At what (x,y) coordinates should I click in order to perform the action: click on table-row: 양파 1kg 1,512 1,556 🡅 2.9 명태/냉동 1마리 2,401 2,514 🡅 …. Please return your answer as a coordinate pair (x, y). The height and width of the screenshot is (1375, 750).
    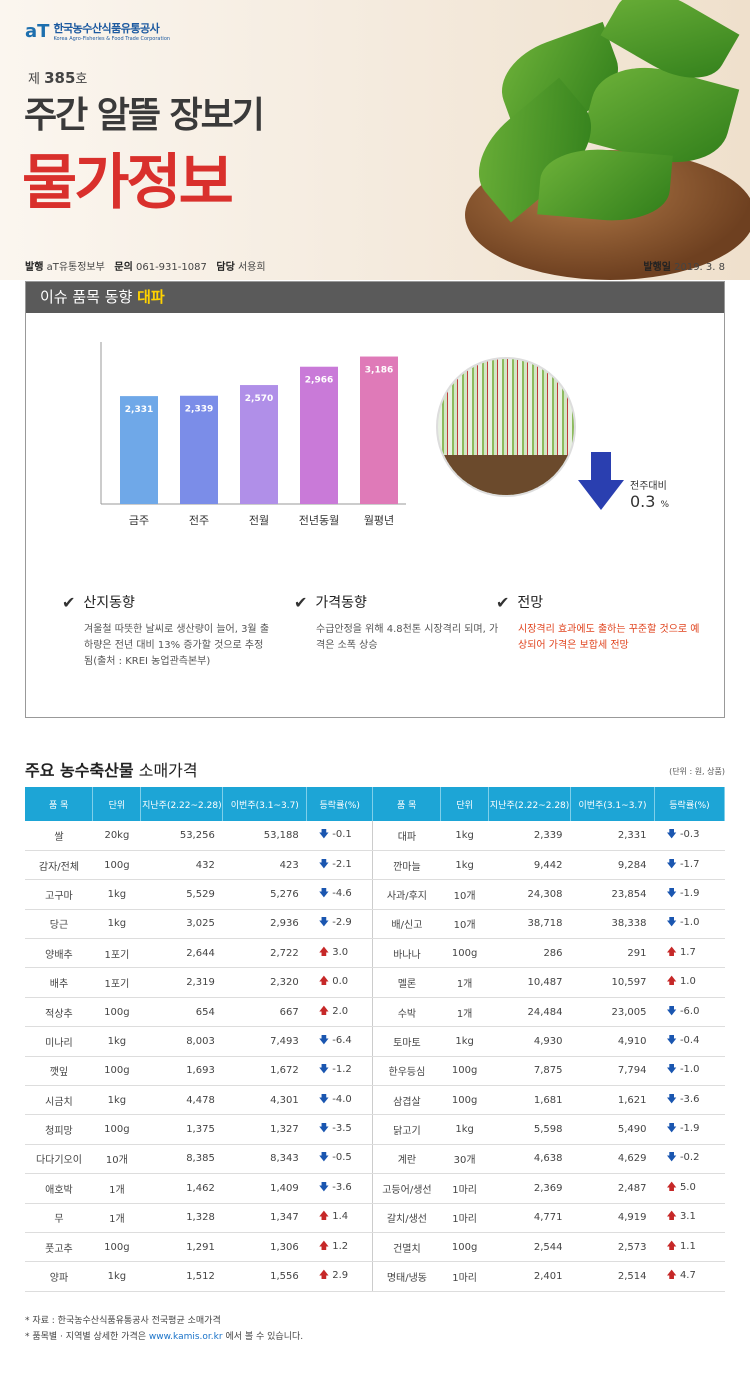
    Looking at the image, I should click on (375, 1276).